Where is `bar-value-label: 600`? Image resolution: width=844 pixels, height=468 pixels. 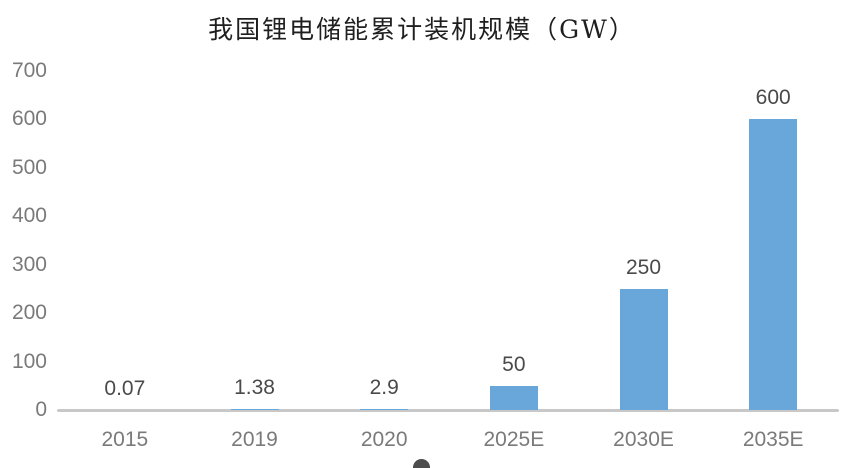
bar-value-label: 600 is located at coordinates (773, 98).